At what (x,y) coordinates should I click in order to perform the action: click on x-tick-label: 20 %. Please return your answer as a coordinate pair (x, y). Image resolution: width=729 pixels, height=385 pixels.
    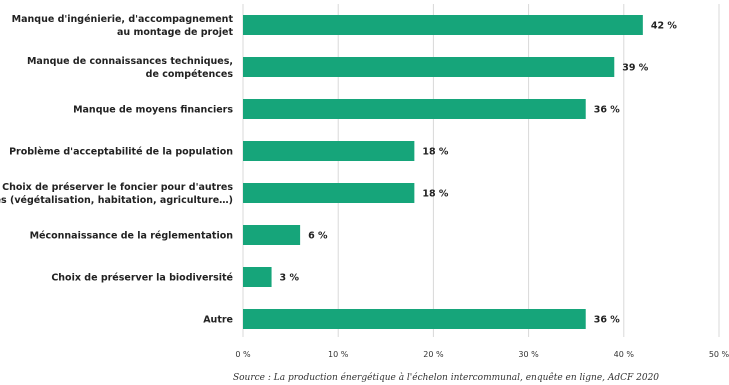
    Looking at the image, I should click on (433, 354).